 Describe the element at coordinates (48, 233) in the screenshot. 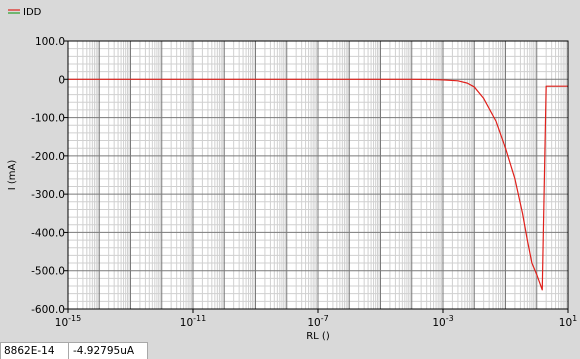

I see `y-tick-label: -400.0` at that location.